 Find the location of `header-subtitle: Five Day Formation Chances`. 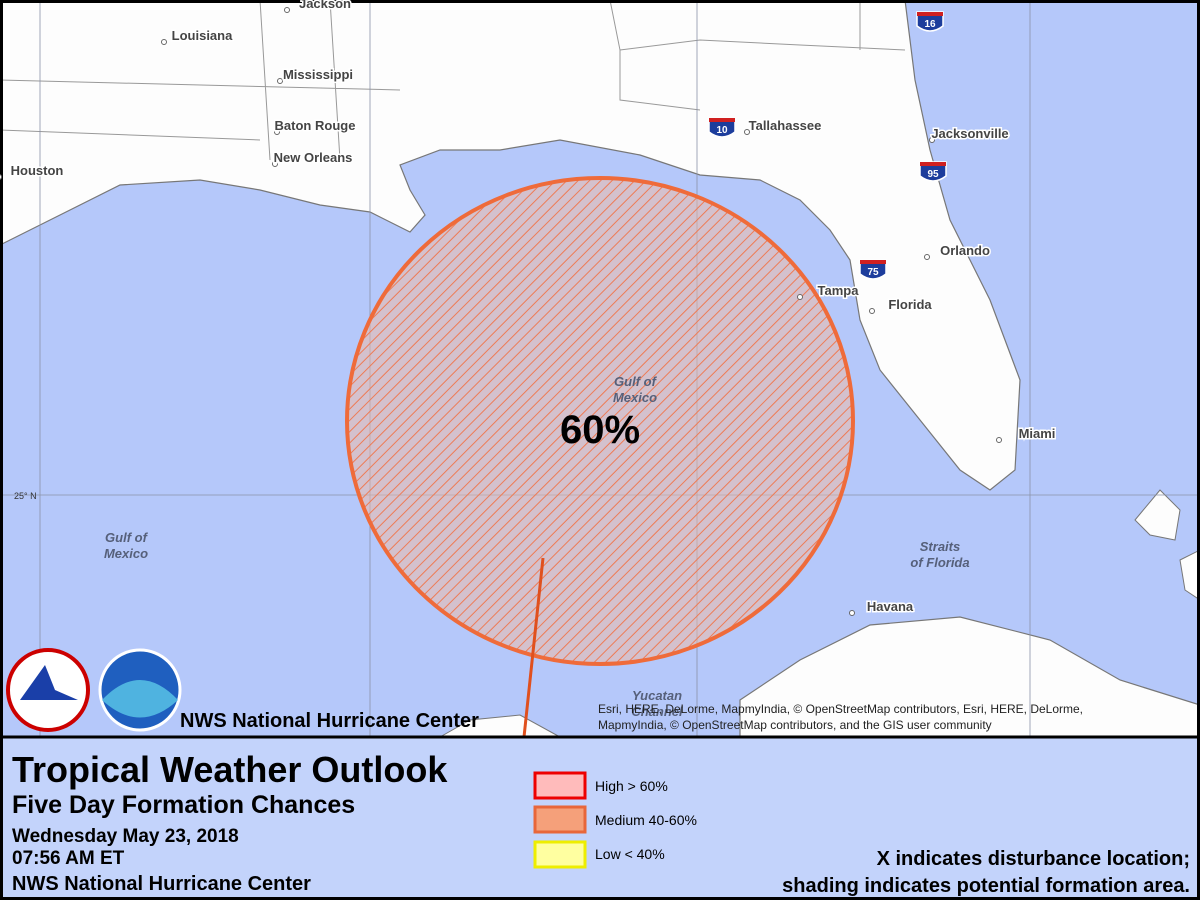

header-subtitle: Five Day Formation Chances is located at coordinates (183, 805).